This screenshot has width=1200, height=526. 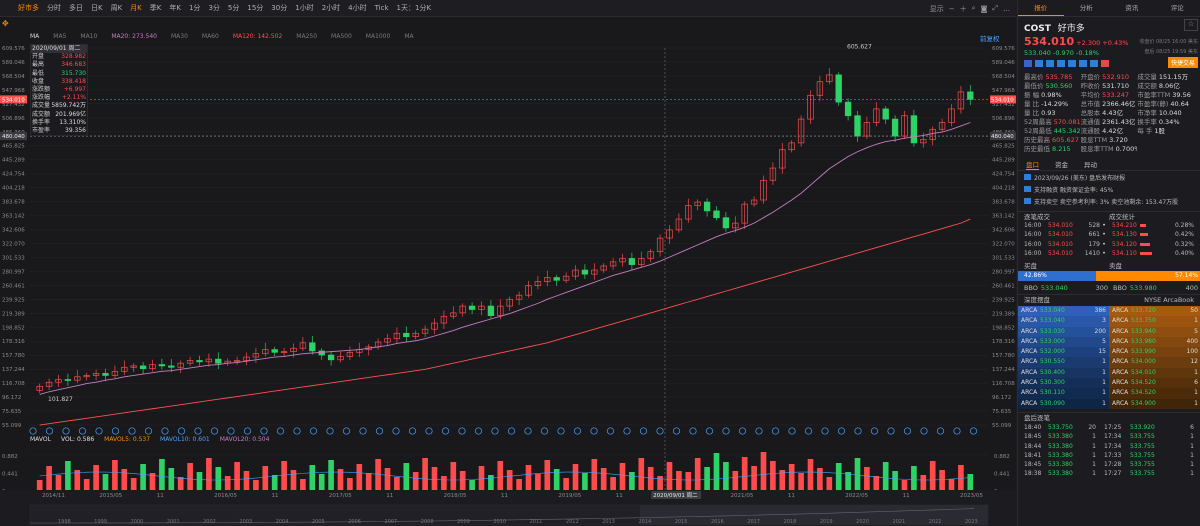 I want to click on stats-cell: 52周最高 570.081, so click(x=1052, y=122).